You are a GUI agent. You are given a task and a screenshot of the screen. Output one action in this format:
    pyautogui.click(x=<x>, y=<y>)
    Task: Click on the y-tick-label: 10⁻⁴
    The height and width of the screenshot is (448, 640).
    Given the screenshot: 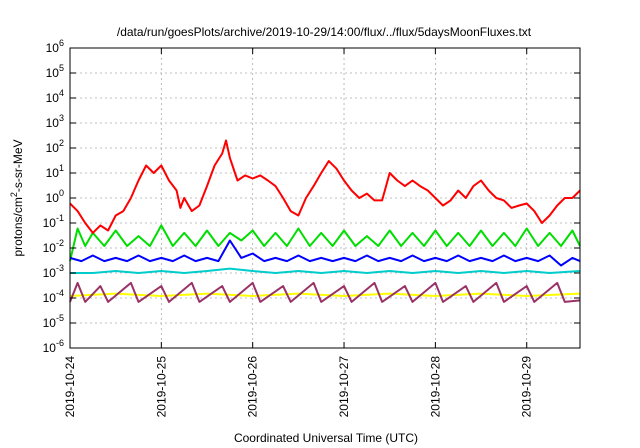 What is the action you would take?
    pyautogui.click(x=53, y=296)
    